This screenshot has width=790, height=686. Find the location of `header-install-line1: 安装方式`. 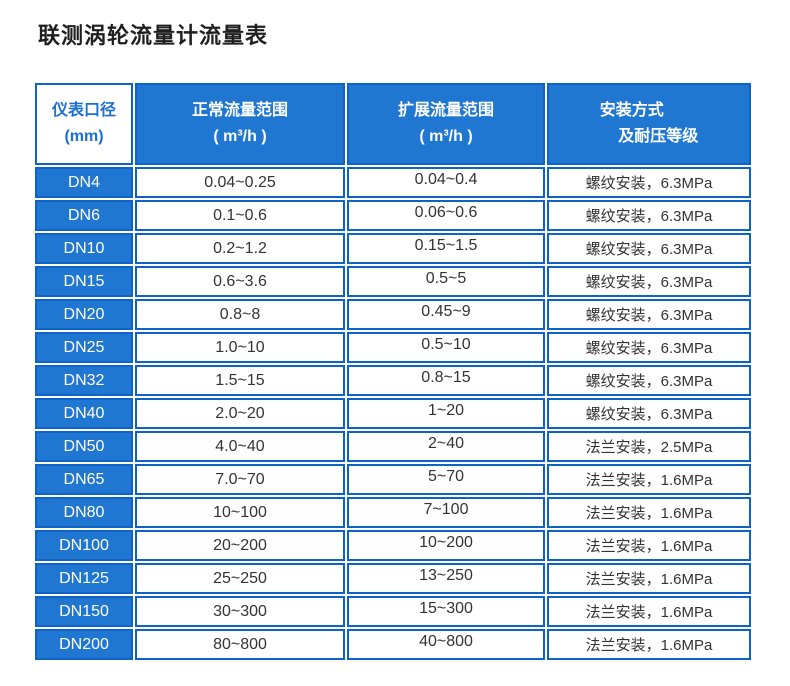

header-install-line1: 安装方式 is located at coordinates (631, 110).